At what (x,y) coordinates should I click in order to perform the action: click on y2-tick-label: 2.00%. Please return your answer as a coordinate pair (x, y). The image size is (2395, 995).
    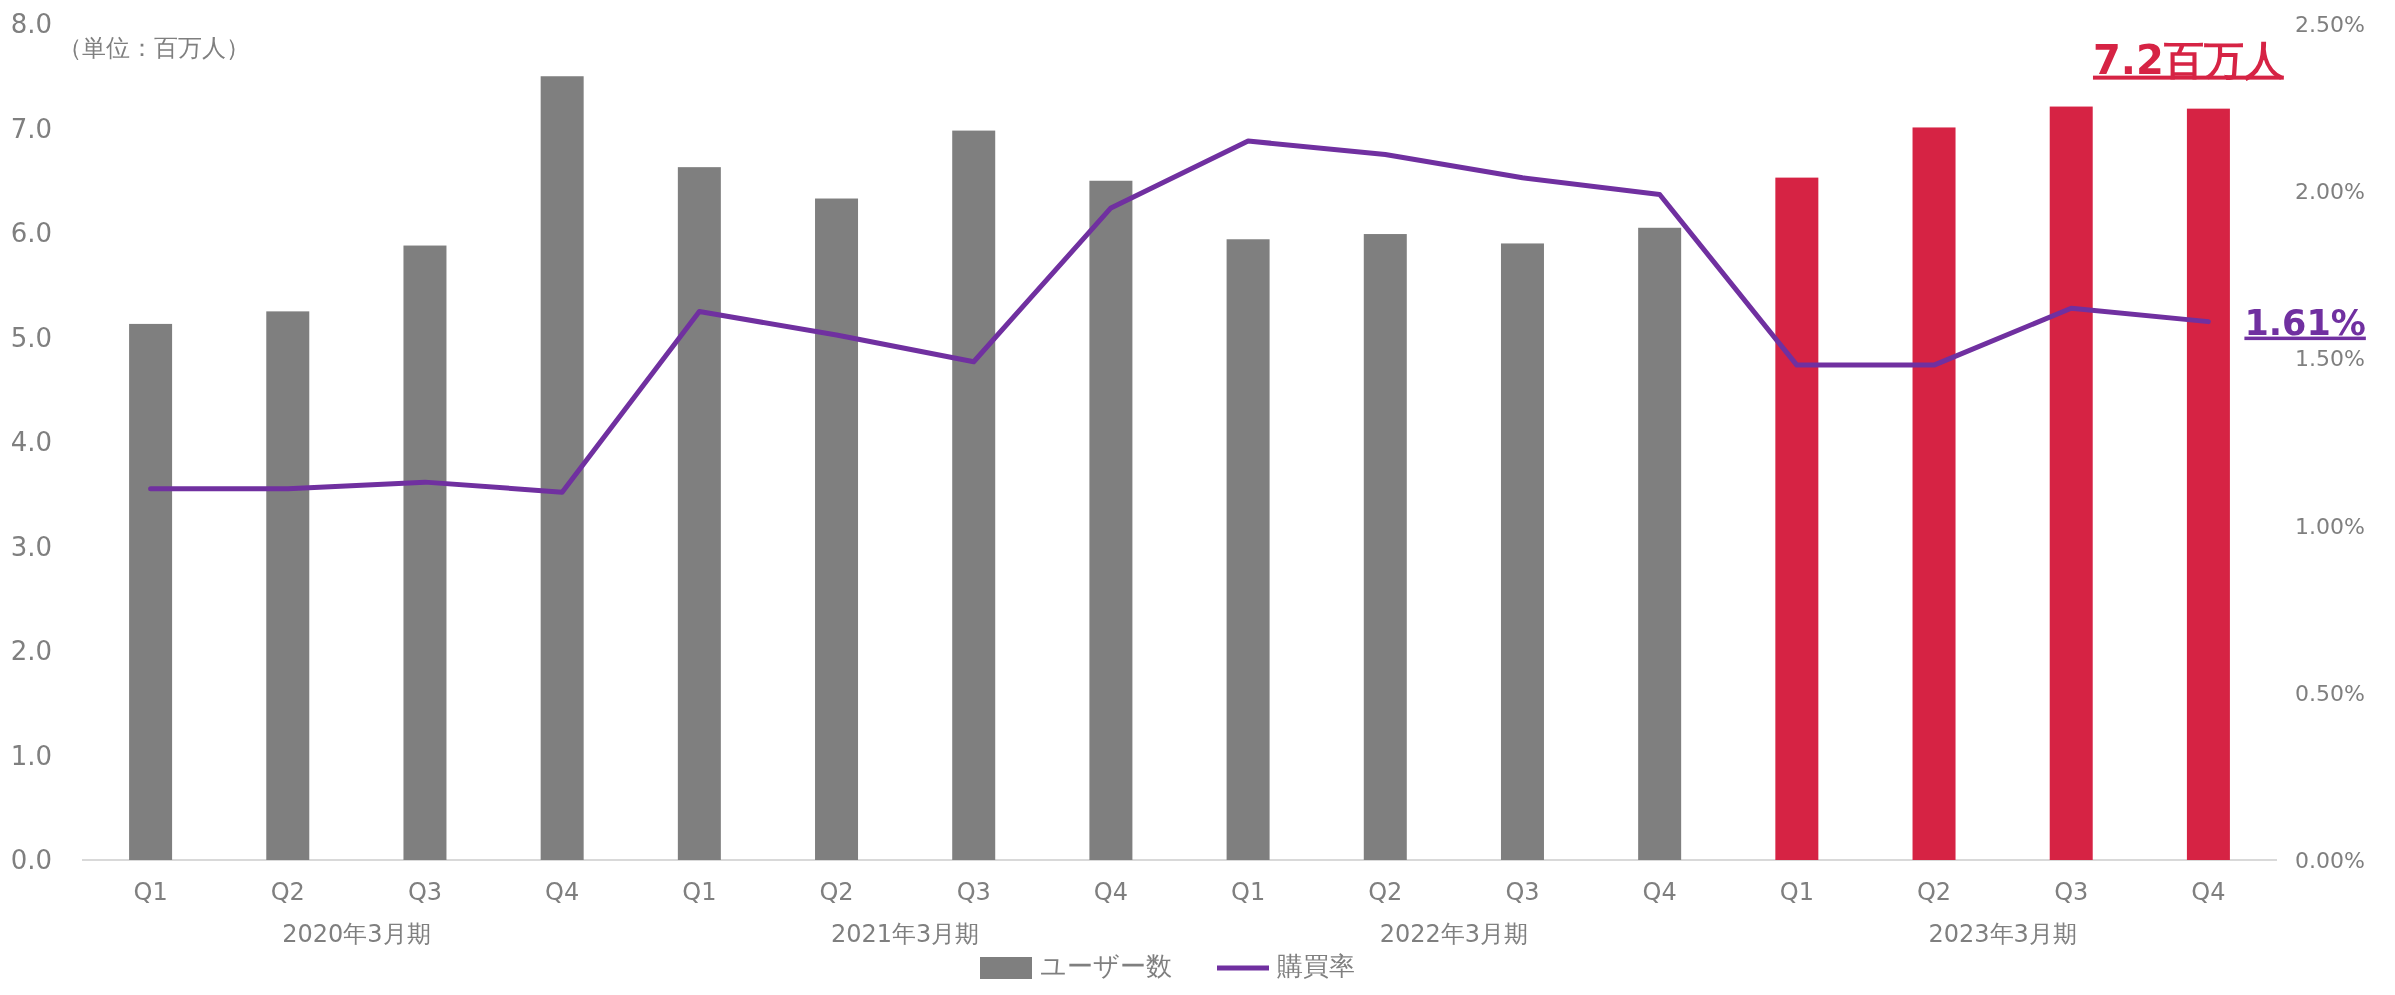
    Looking at the image, I should click on (2330, 192).